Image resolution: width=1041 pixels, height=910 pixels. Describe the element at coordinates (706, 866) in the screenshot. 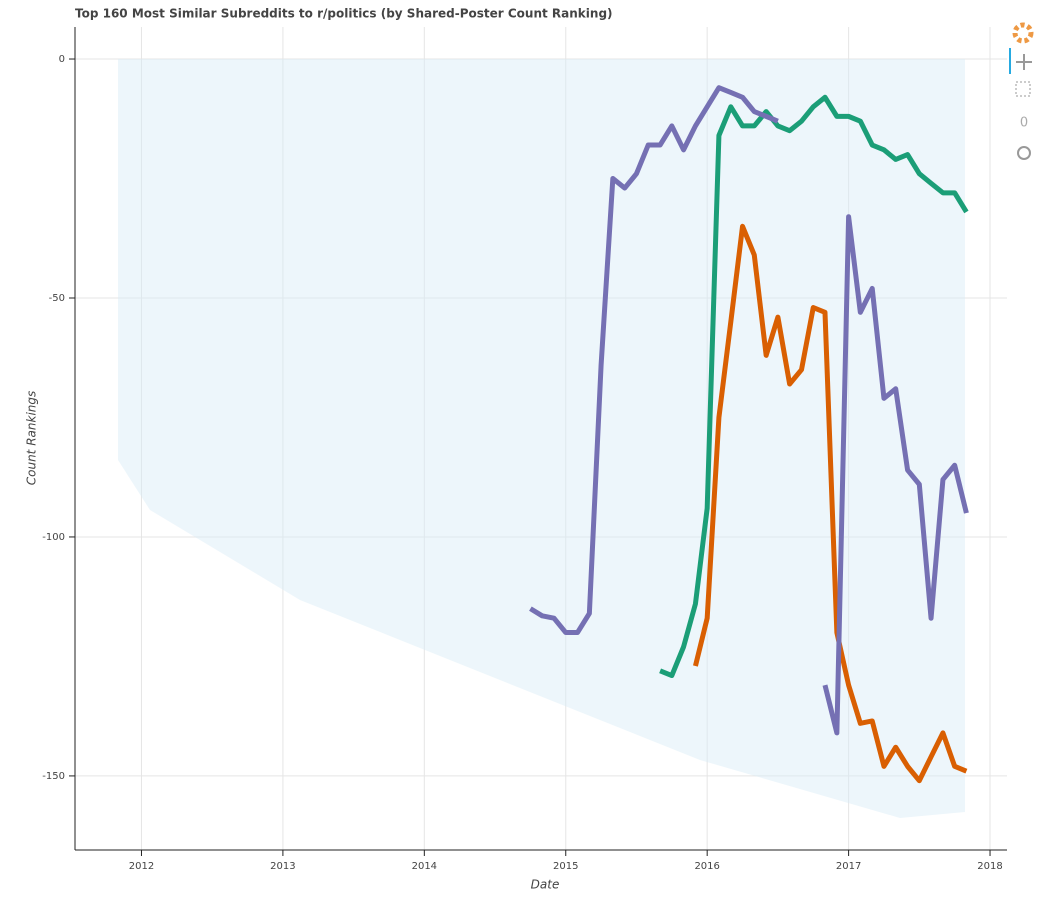

I see `x-tick-label: 2016` at that location.